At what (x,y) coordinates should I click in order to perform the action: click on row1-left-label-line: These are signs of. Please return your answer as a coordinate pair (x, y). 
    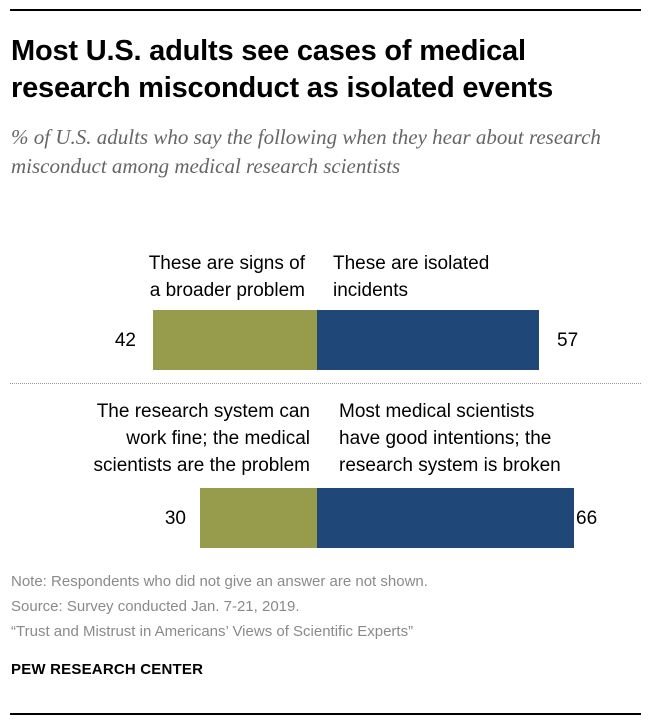
    Looking at the image, I should click on (226, 263).